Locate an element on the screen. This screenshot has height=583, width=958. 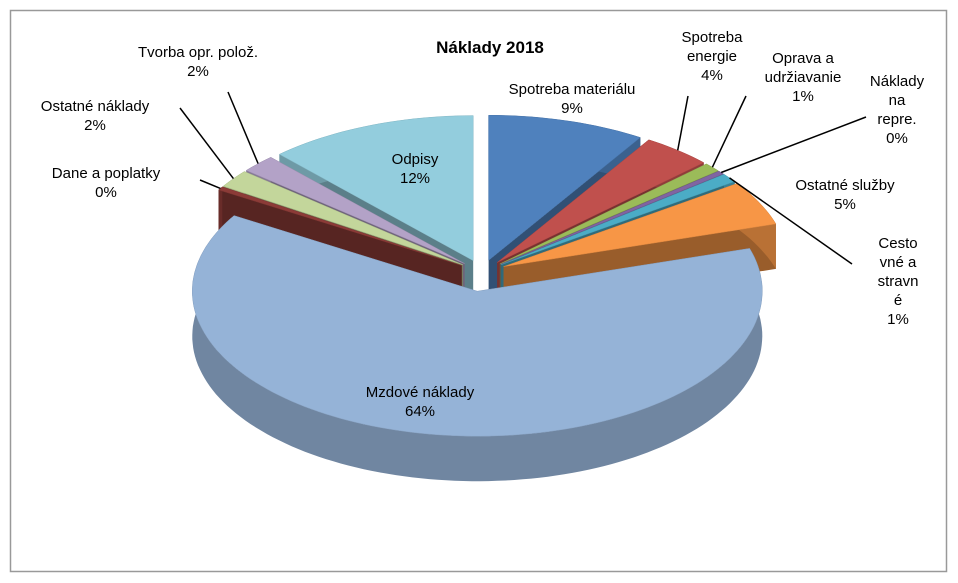
label-value: 5% is located at coordinates (845, 204).